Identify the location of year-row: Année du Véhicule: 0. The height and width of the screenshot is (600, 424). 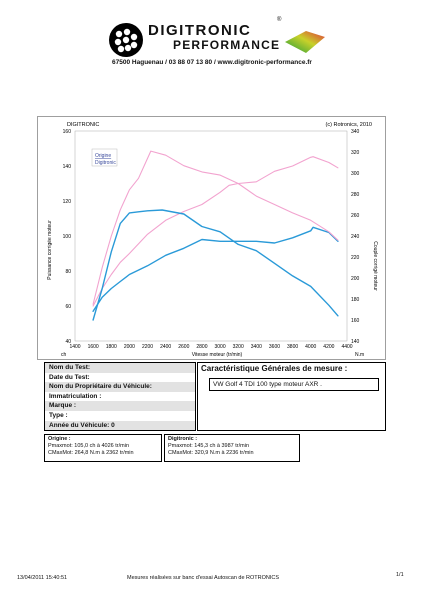
(120, 425).